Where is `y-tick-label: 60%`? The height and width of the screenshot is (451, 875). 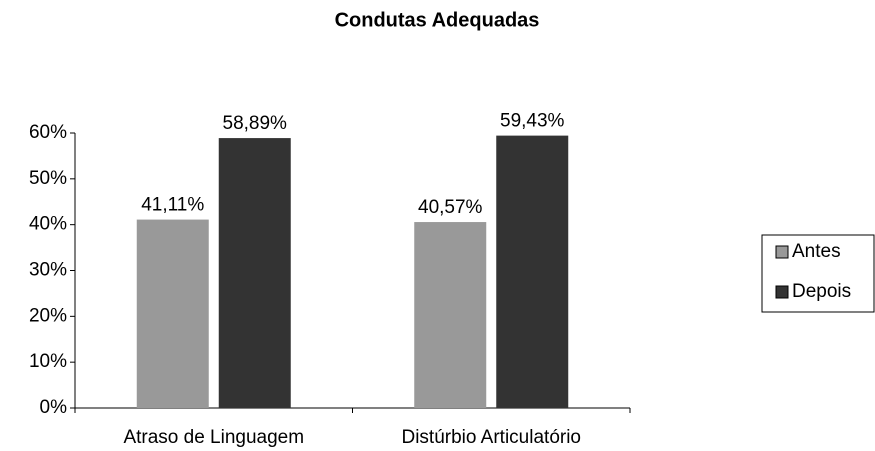 y-tick-label: 60% is located at coordinates (48, 132).